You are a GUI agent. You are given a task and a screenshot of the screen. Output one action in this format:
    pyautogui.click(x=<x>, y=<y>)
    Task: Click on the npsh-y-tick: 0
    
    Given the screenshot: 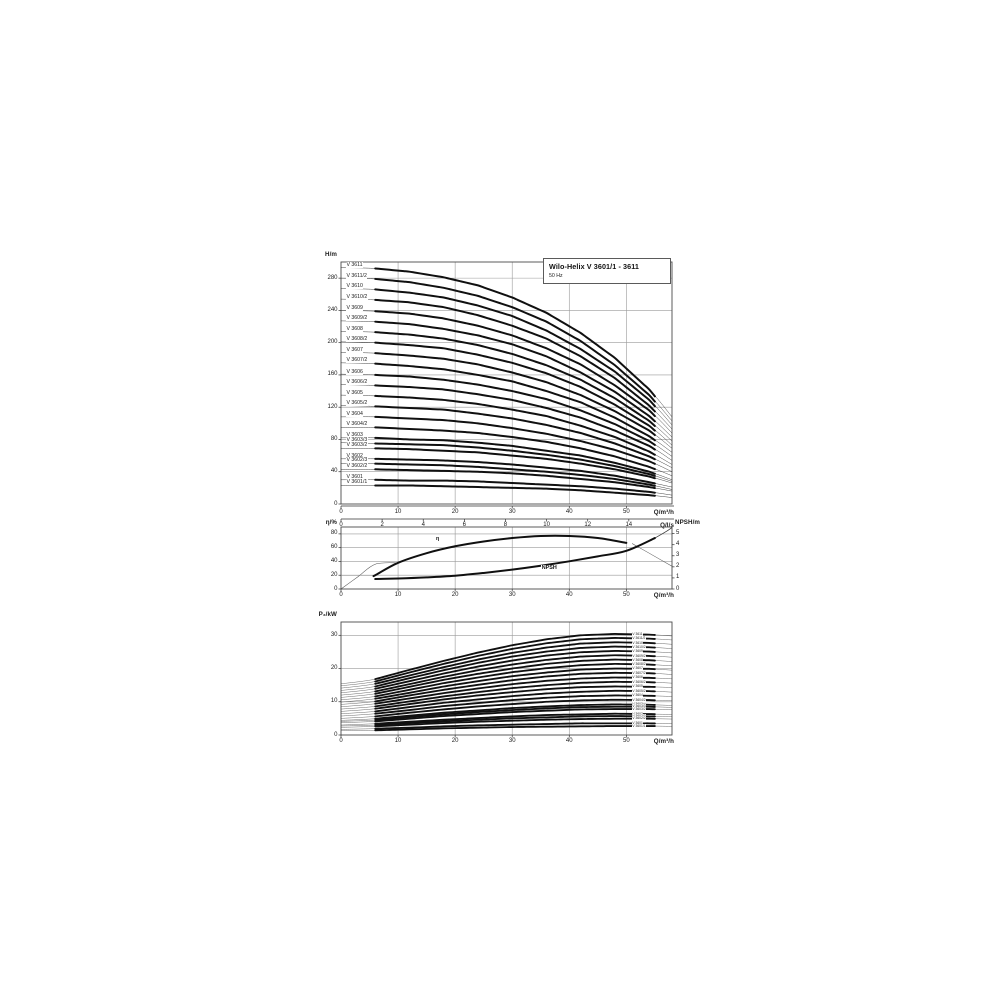 What is the action you would take?
    pyautogui.click(x=678, y=588)
    